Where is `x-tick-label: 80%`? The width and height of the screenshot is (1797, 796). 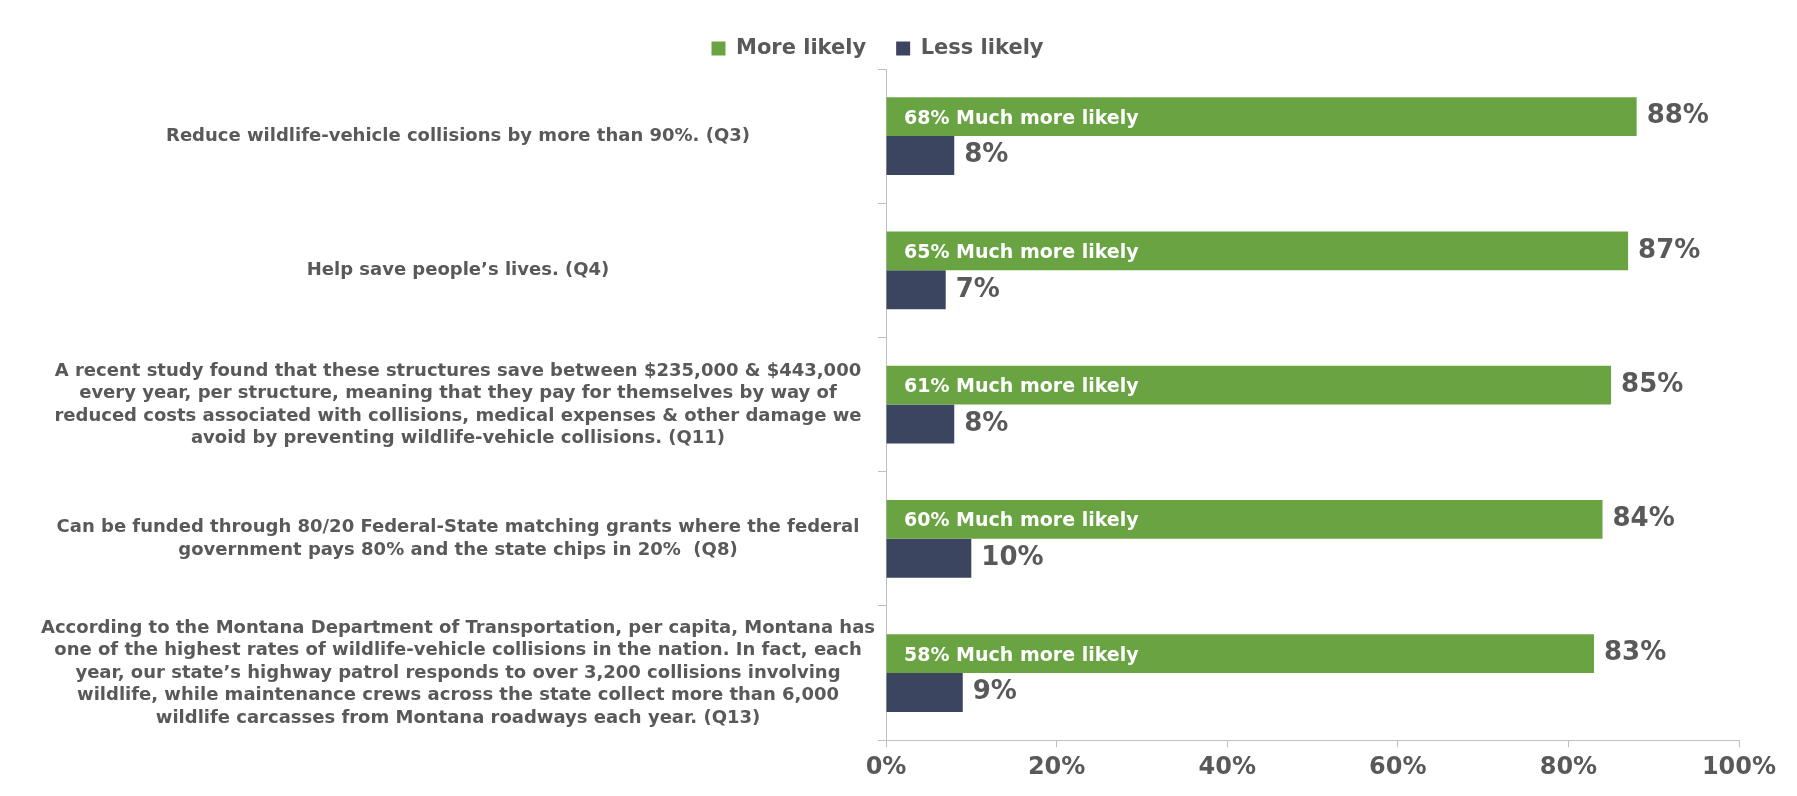
x-tick-label: 80% is located at coordinates (1568, 765).